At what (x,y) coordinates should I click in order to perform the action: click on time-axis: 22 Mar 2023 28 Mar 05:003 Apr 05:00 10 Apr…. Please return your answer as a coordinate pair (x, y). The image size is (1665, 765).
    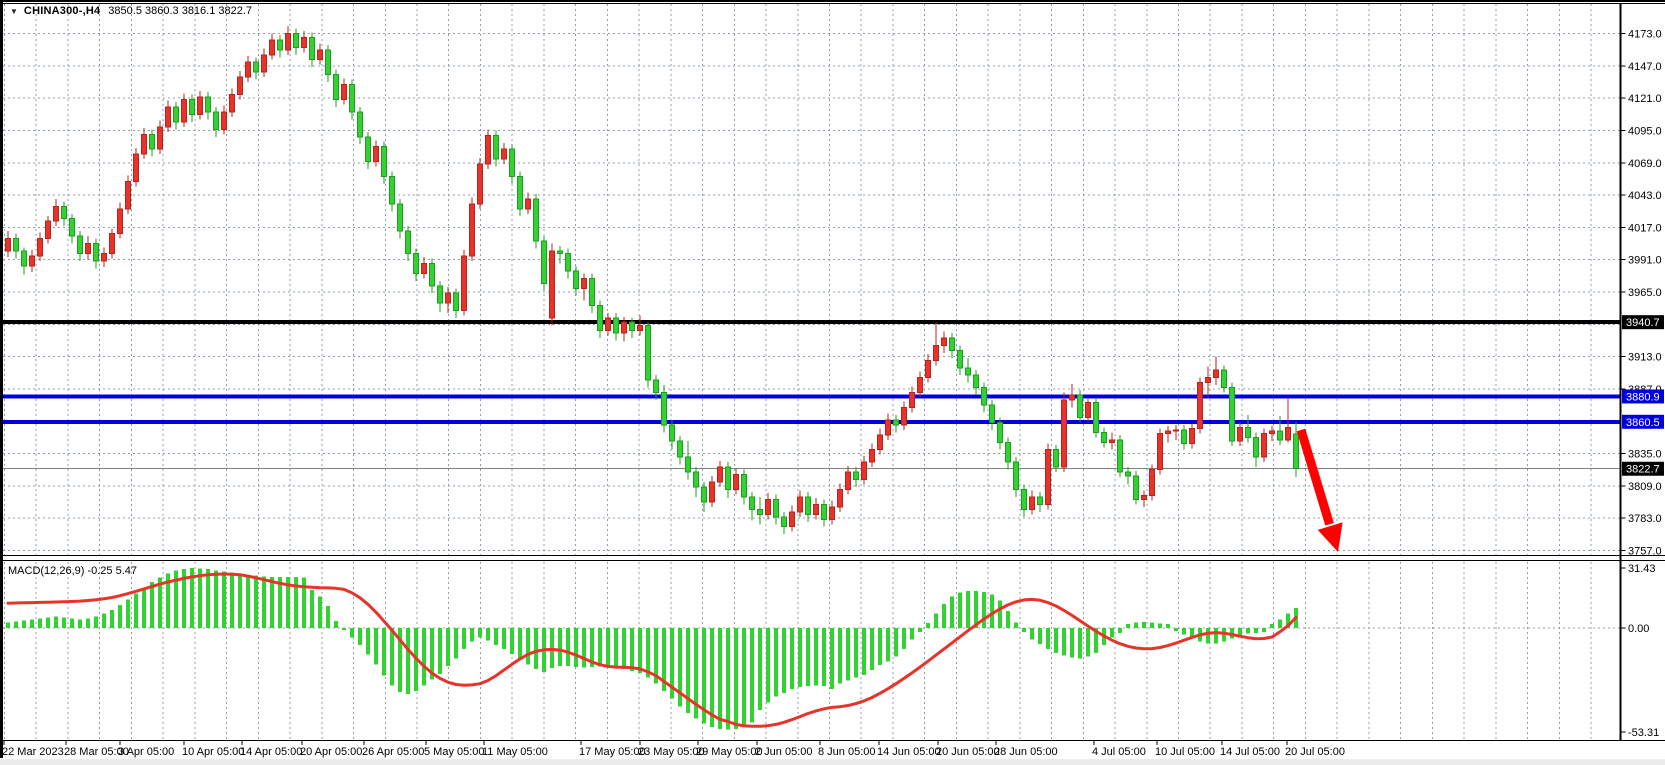
    Looking at the image, I should click on (673, 749).